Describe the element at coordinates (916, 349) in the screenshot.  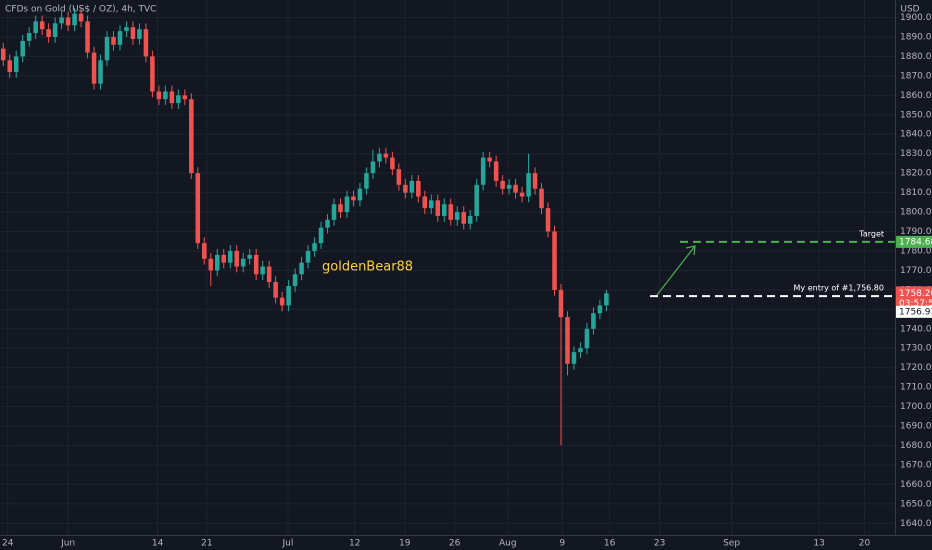
I see `y-tick-label: 1730.00` at that location.